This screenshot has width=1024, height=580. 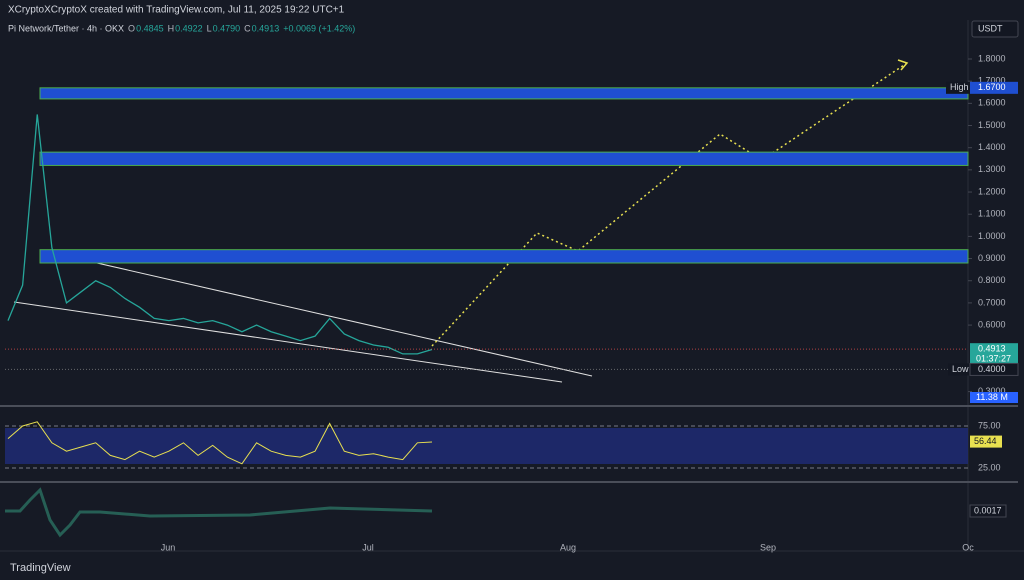 I want to click on macd-box, so click(x=988, y=511).